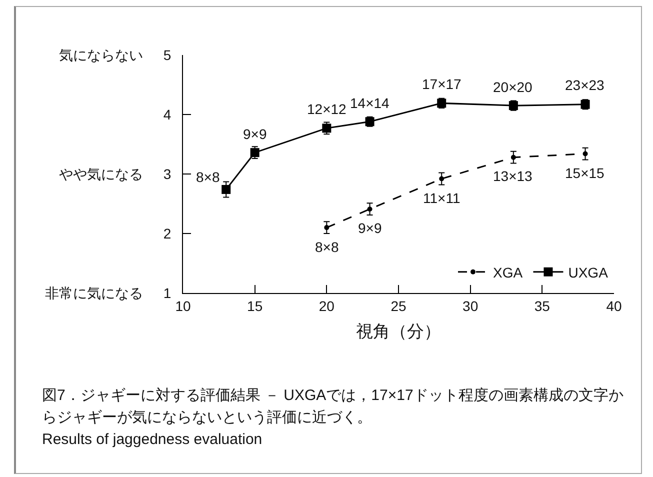  I want to click on x-axis-title: 視角（分）, so click(398, 332).